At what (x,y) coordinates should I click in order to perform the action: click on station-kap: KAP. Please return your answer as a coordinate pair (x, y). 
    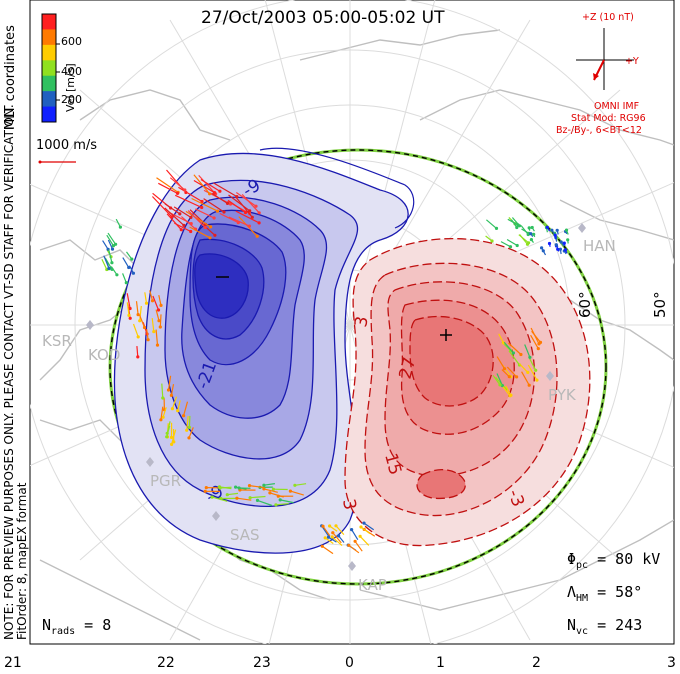
    Looking at the image, I should click on (372, 585).